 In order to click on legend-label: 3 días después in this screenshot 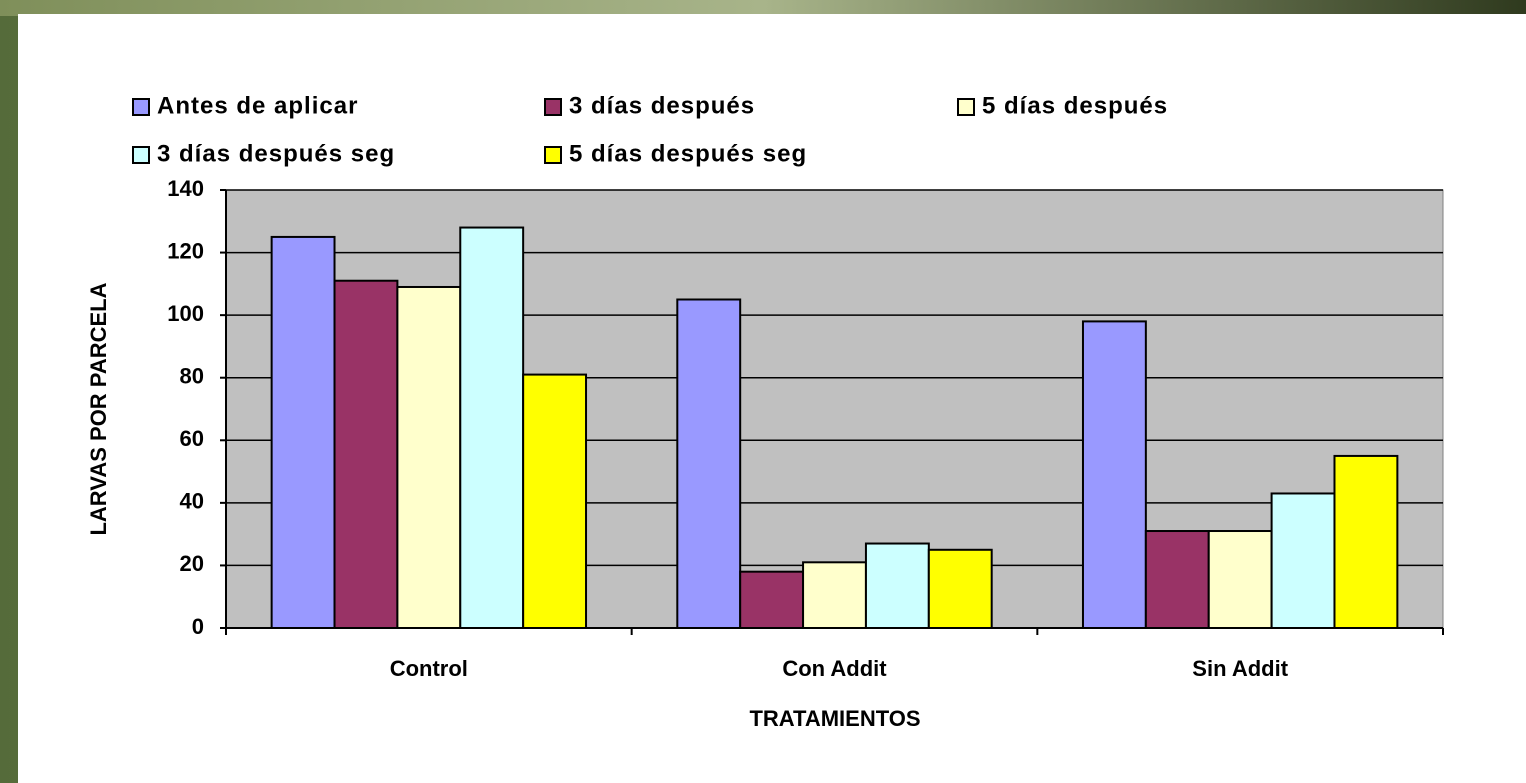, I will do `click(662, 105)`.